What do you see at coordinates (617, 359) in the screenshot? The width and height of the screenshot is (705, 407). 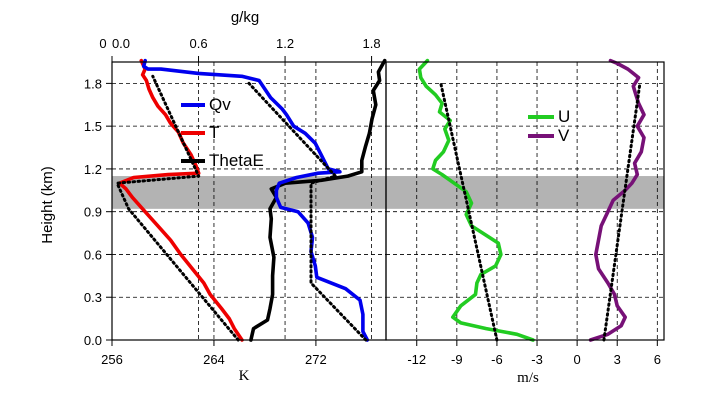 I see `x-tick-label-right: 3` at bounding box center [617, 359].